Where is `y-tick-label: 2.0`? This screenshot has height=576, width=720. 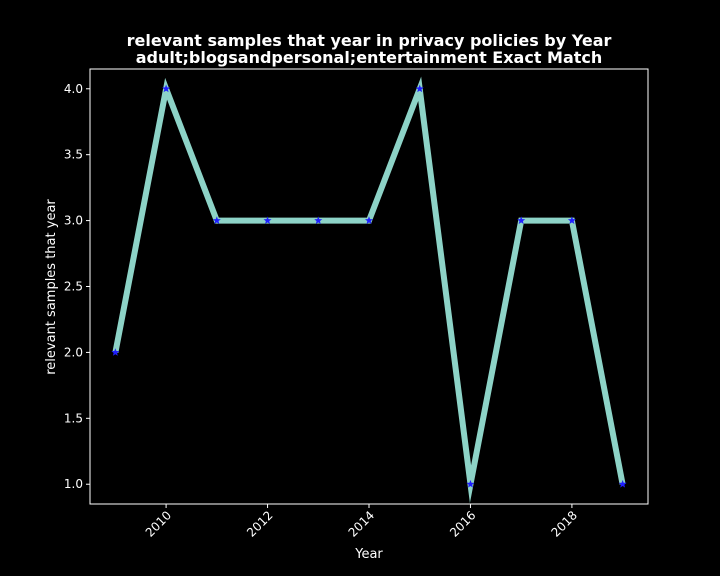
y-tick-label: 2.0 is located at coordinates (73, 352).